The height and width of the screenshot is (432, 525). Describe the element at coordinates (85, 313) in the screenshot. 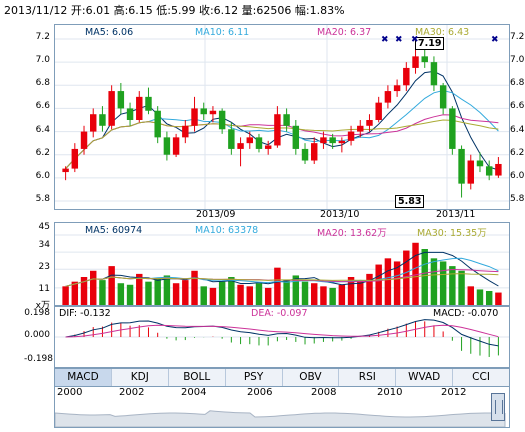

I see `dif-legend: DIF: -0.132` at that location.